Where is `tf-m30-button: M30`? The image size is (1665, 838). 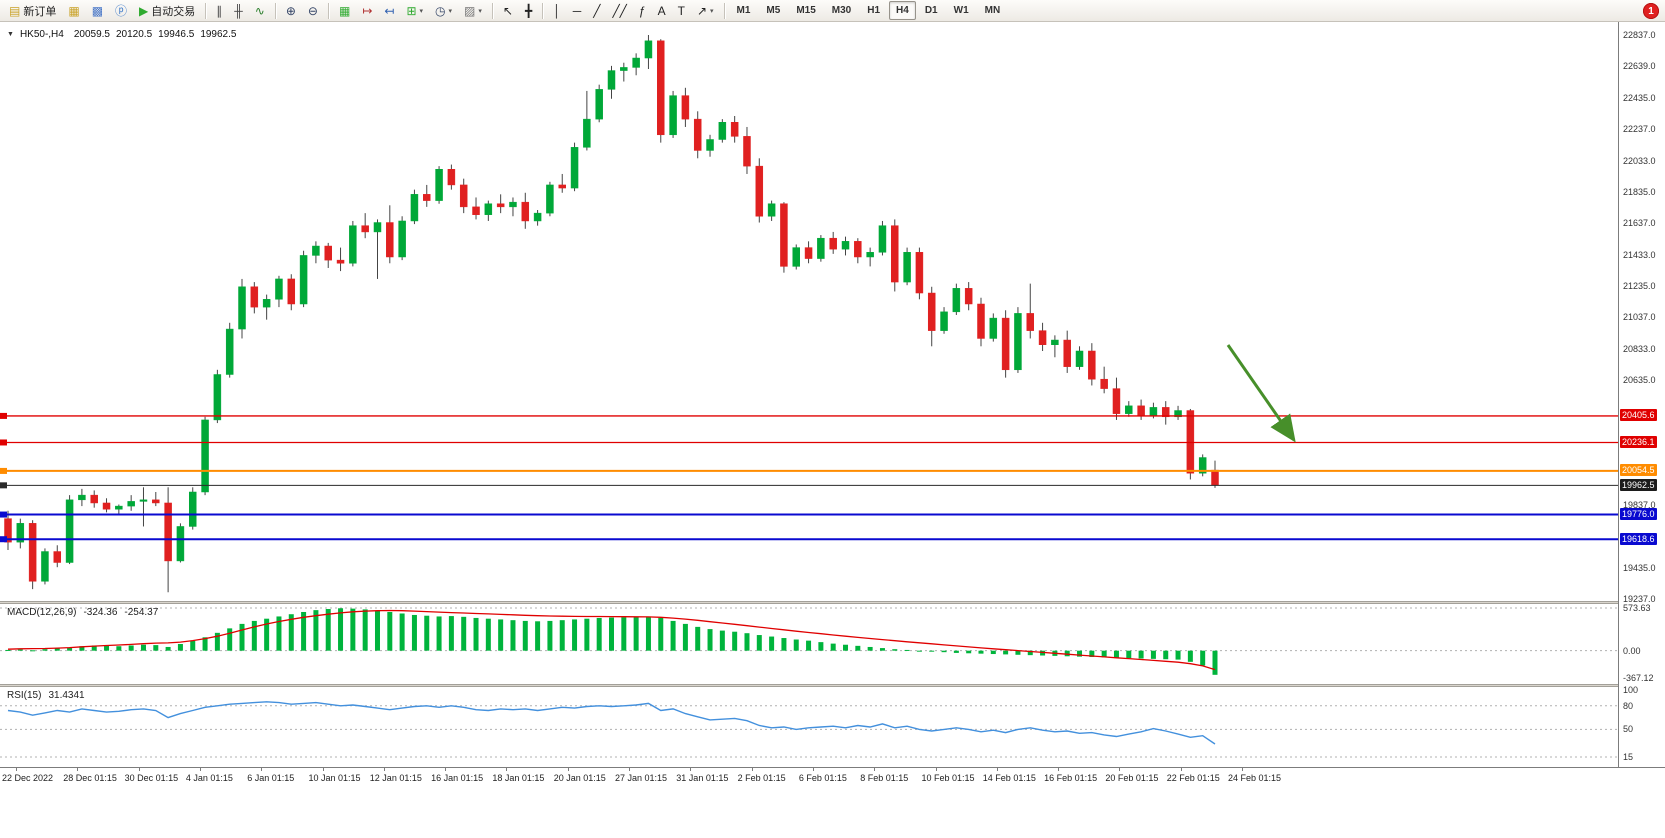 tf-m30-button: M30 is located at coordinates (841, 10).